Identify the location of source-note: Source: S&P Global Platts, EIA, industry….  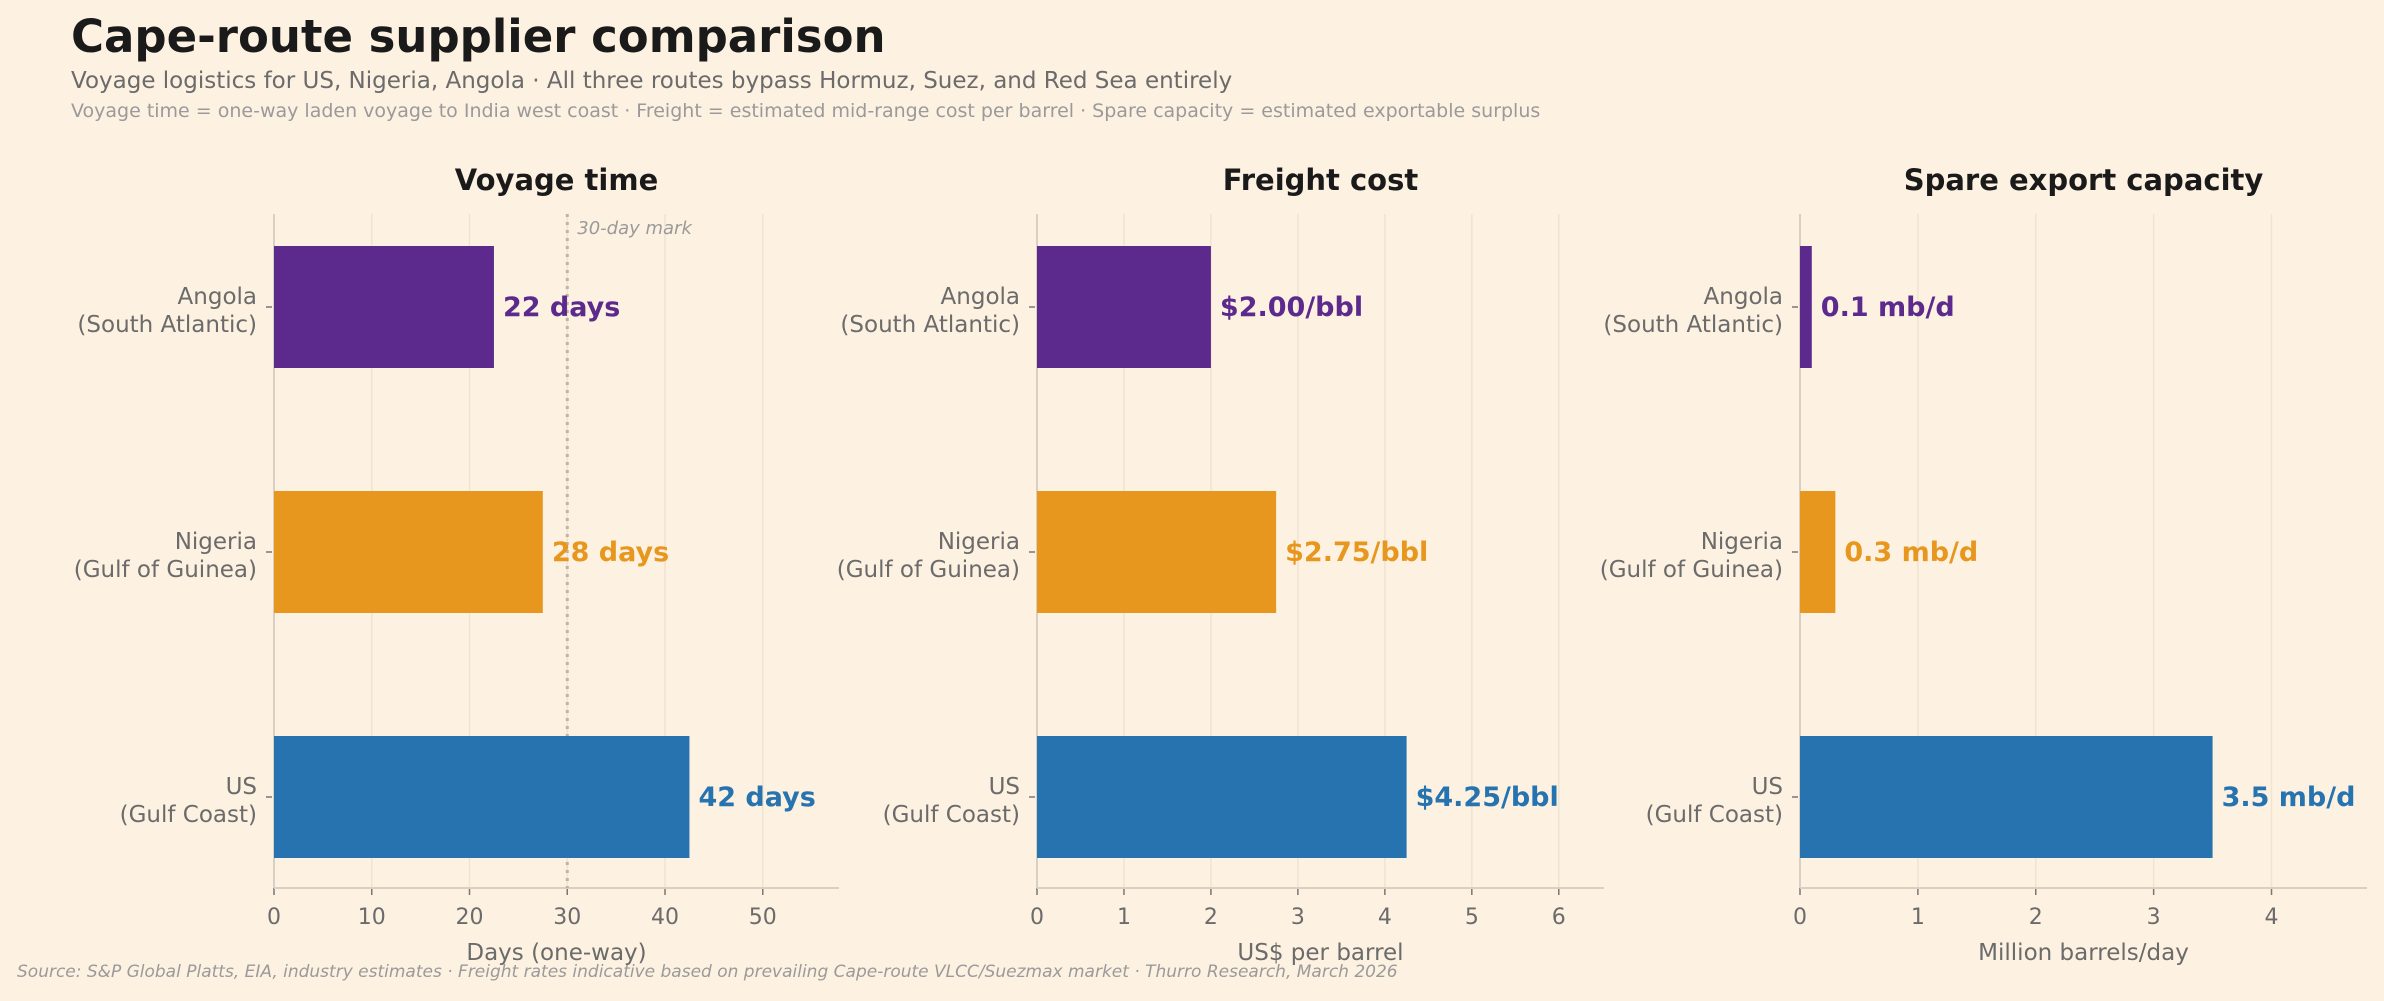
(707, 972).